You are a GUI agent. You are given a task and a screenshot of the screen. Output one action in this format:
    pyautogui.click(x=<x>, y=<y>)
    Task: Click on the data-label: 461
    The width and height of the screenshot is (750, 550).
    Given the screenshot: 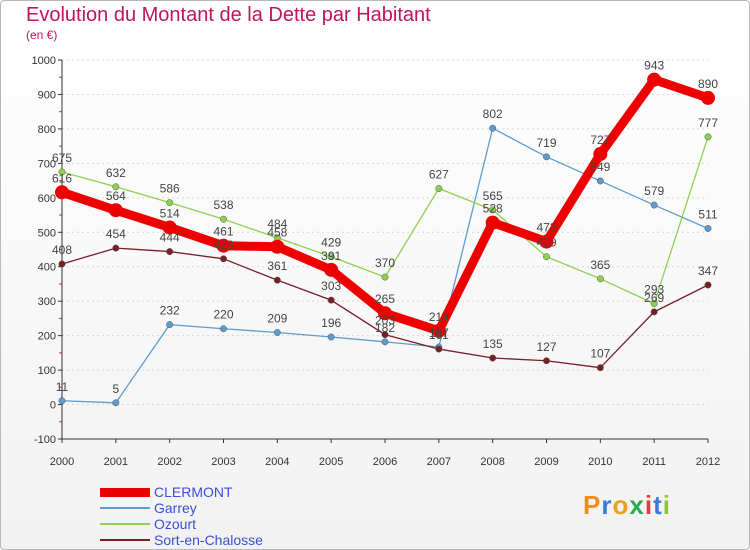 What is the action you would take?
    pyautogui.click(x=223, y=232)
    